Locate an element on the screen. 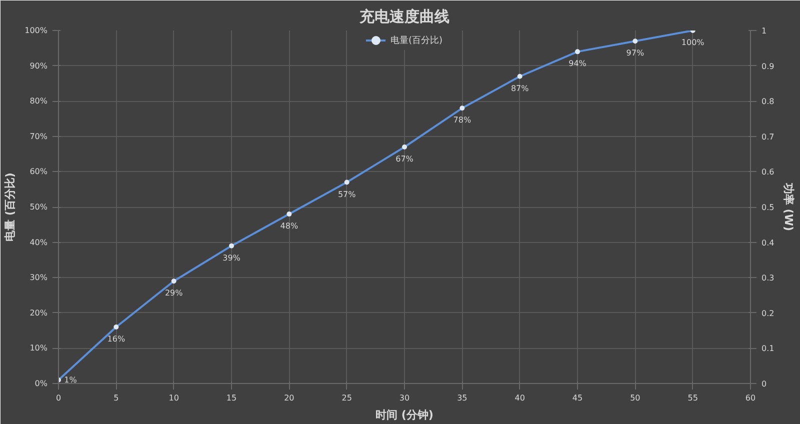 Image resolution: width=800 pixels, height=424 pixels. y-tick-label: 90% is located at coordinates (39, 65).